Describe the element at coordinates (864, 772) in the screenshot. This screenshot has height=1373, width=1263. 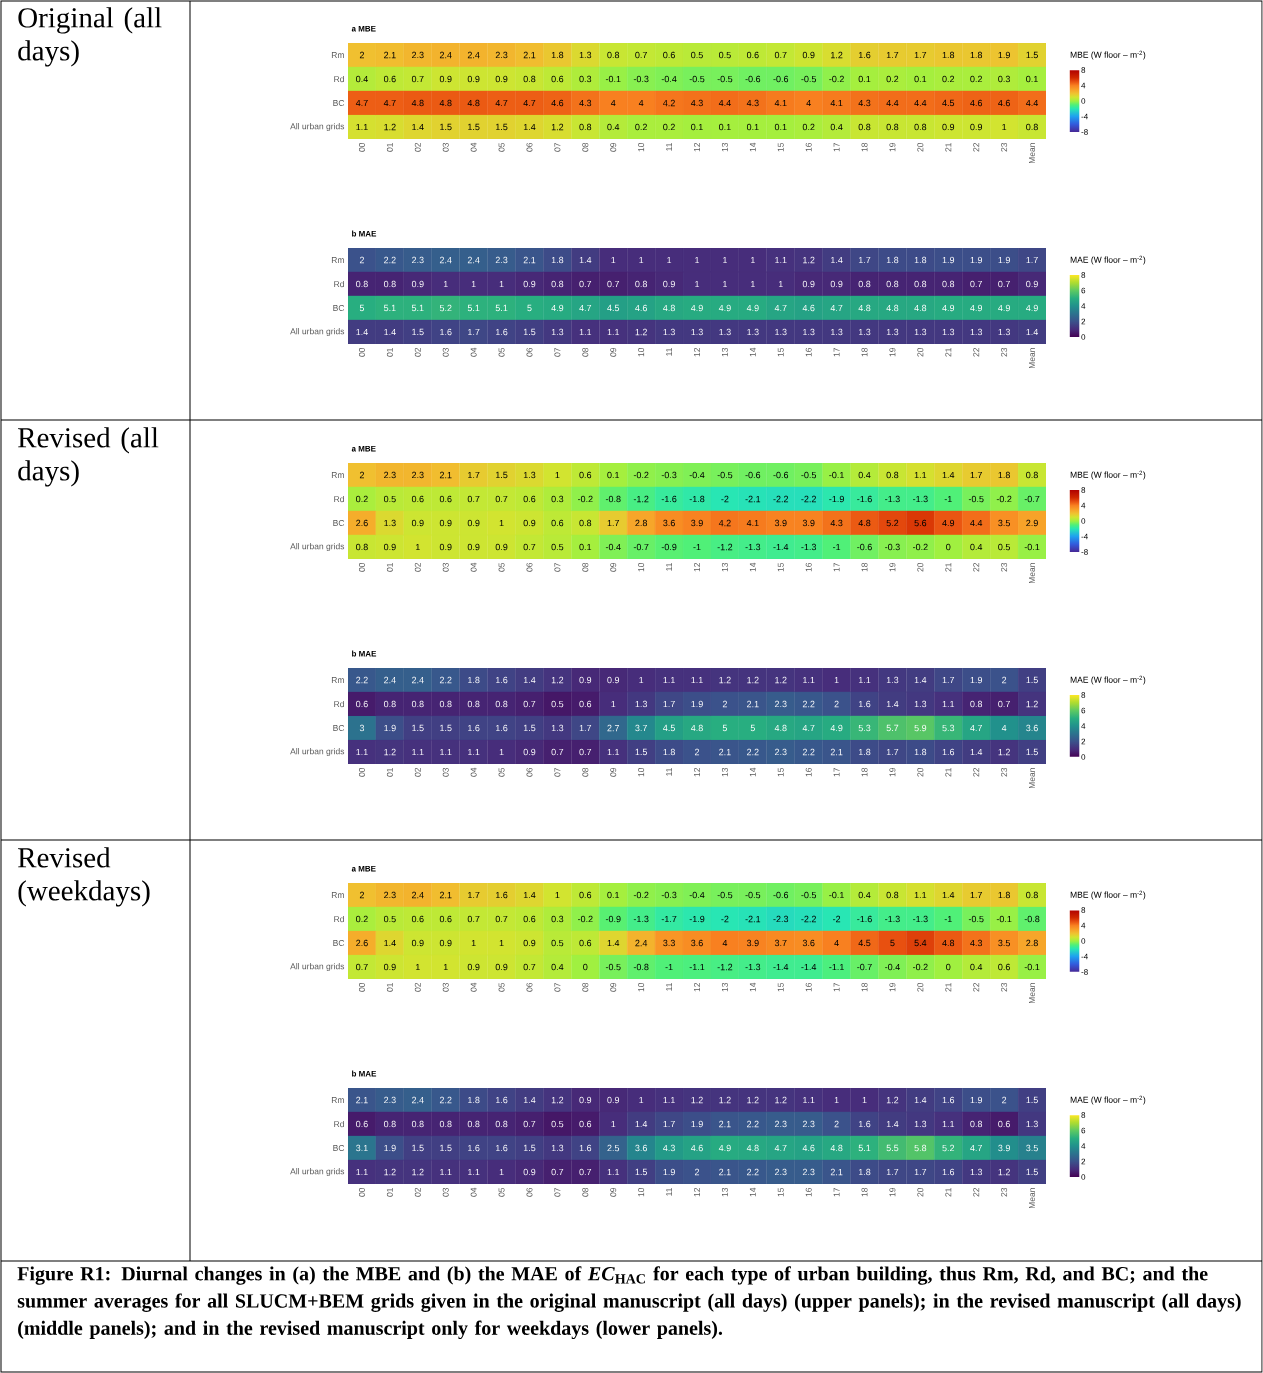
I see `x-tick-label: 18` at that location.